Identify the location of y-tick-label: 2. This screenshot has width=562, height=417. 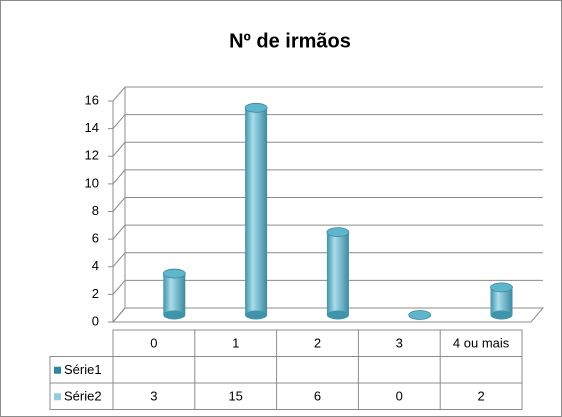
(95, 293).